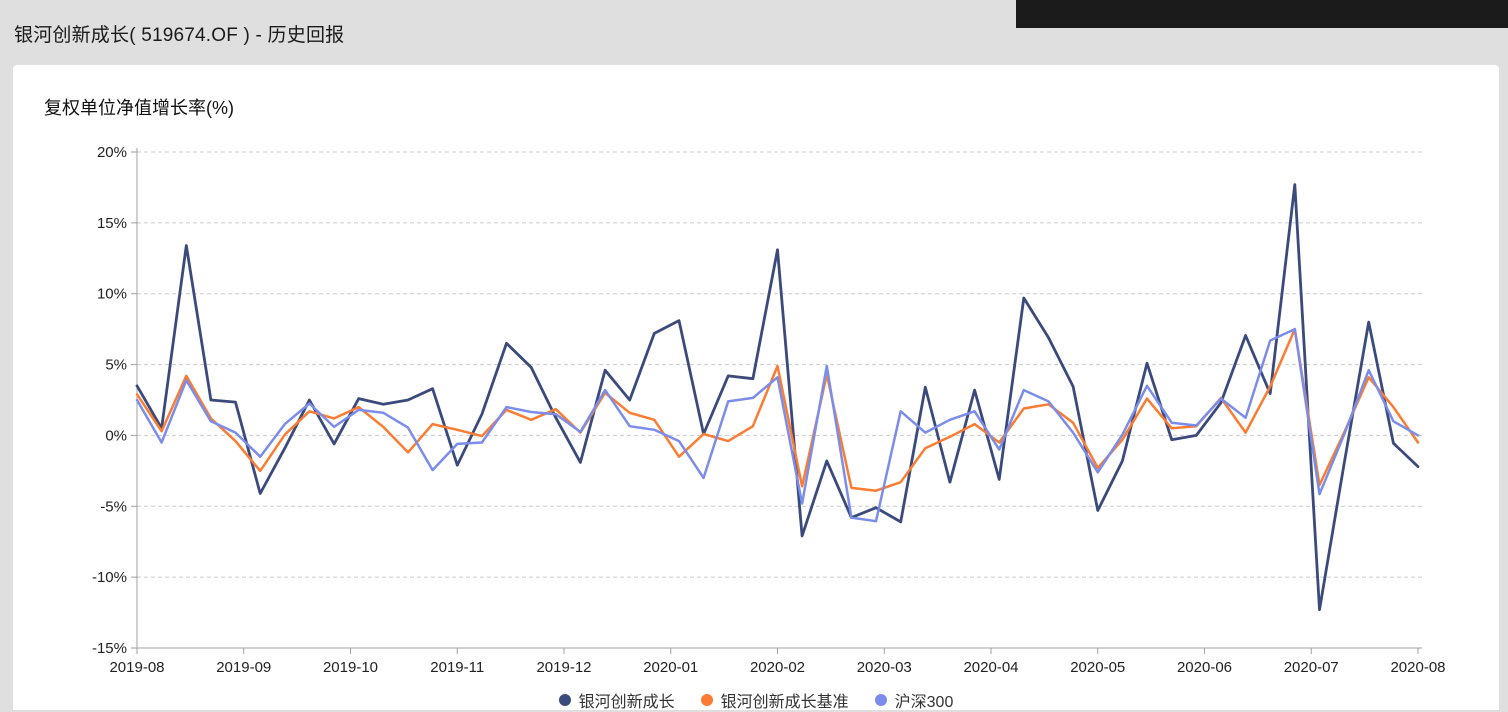  Describe the element at coordinates (1417, 667) in the screenshot. I see `x-axis-label: 2020-08` at that location.